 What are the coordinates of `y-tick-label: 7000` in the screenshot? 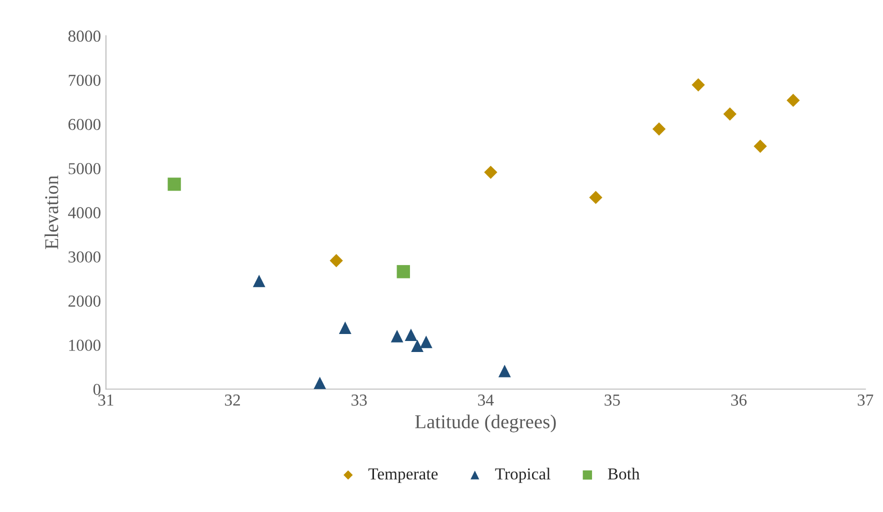 It's located at (84, 80).